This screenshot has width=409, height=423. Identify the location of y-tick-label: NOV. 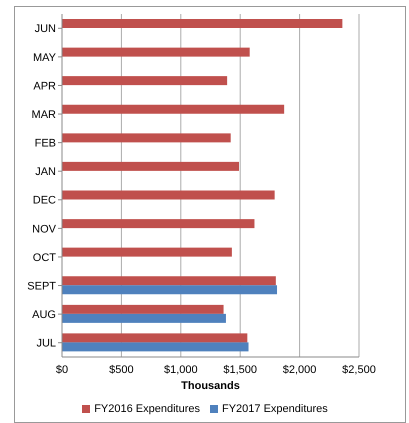
(44, 229).